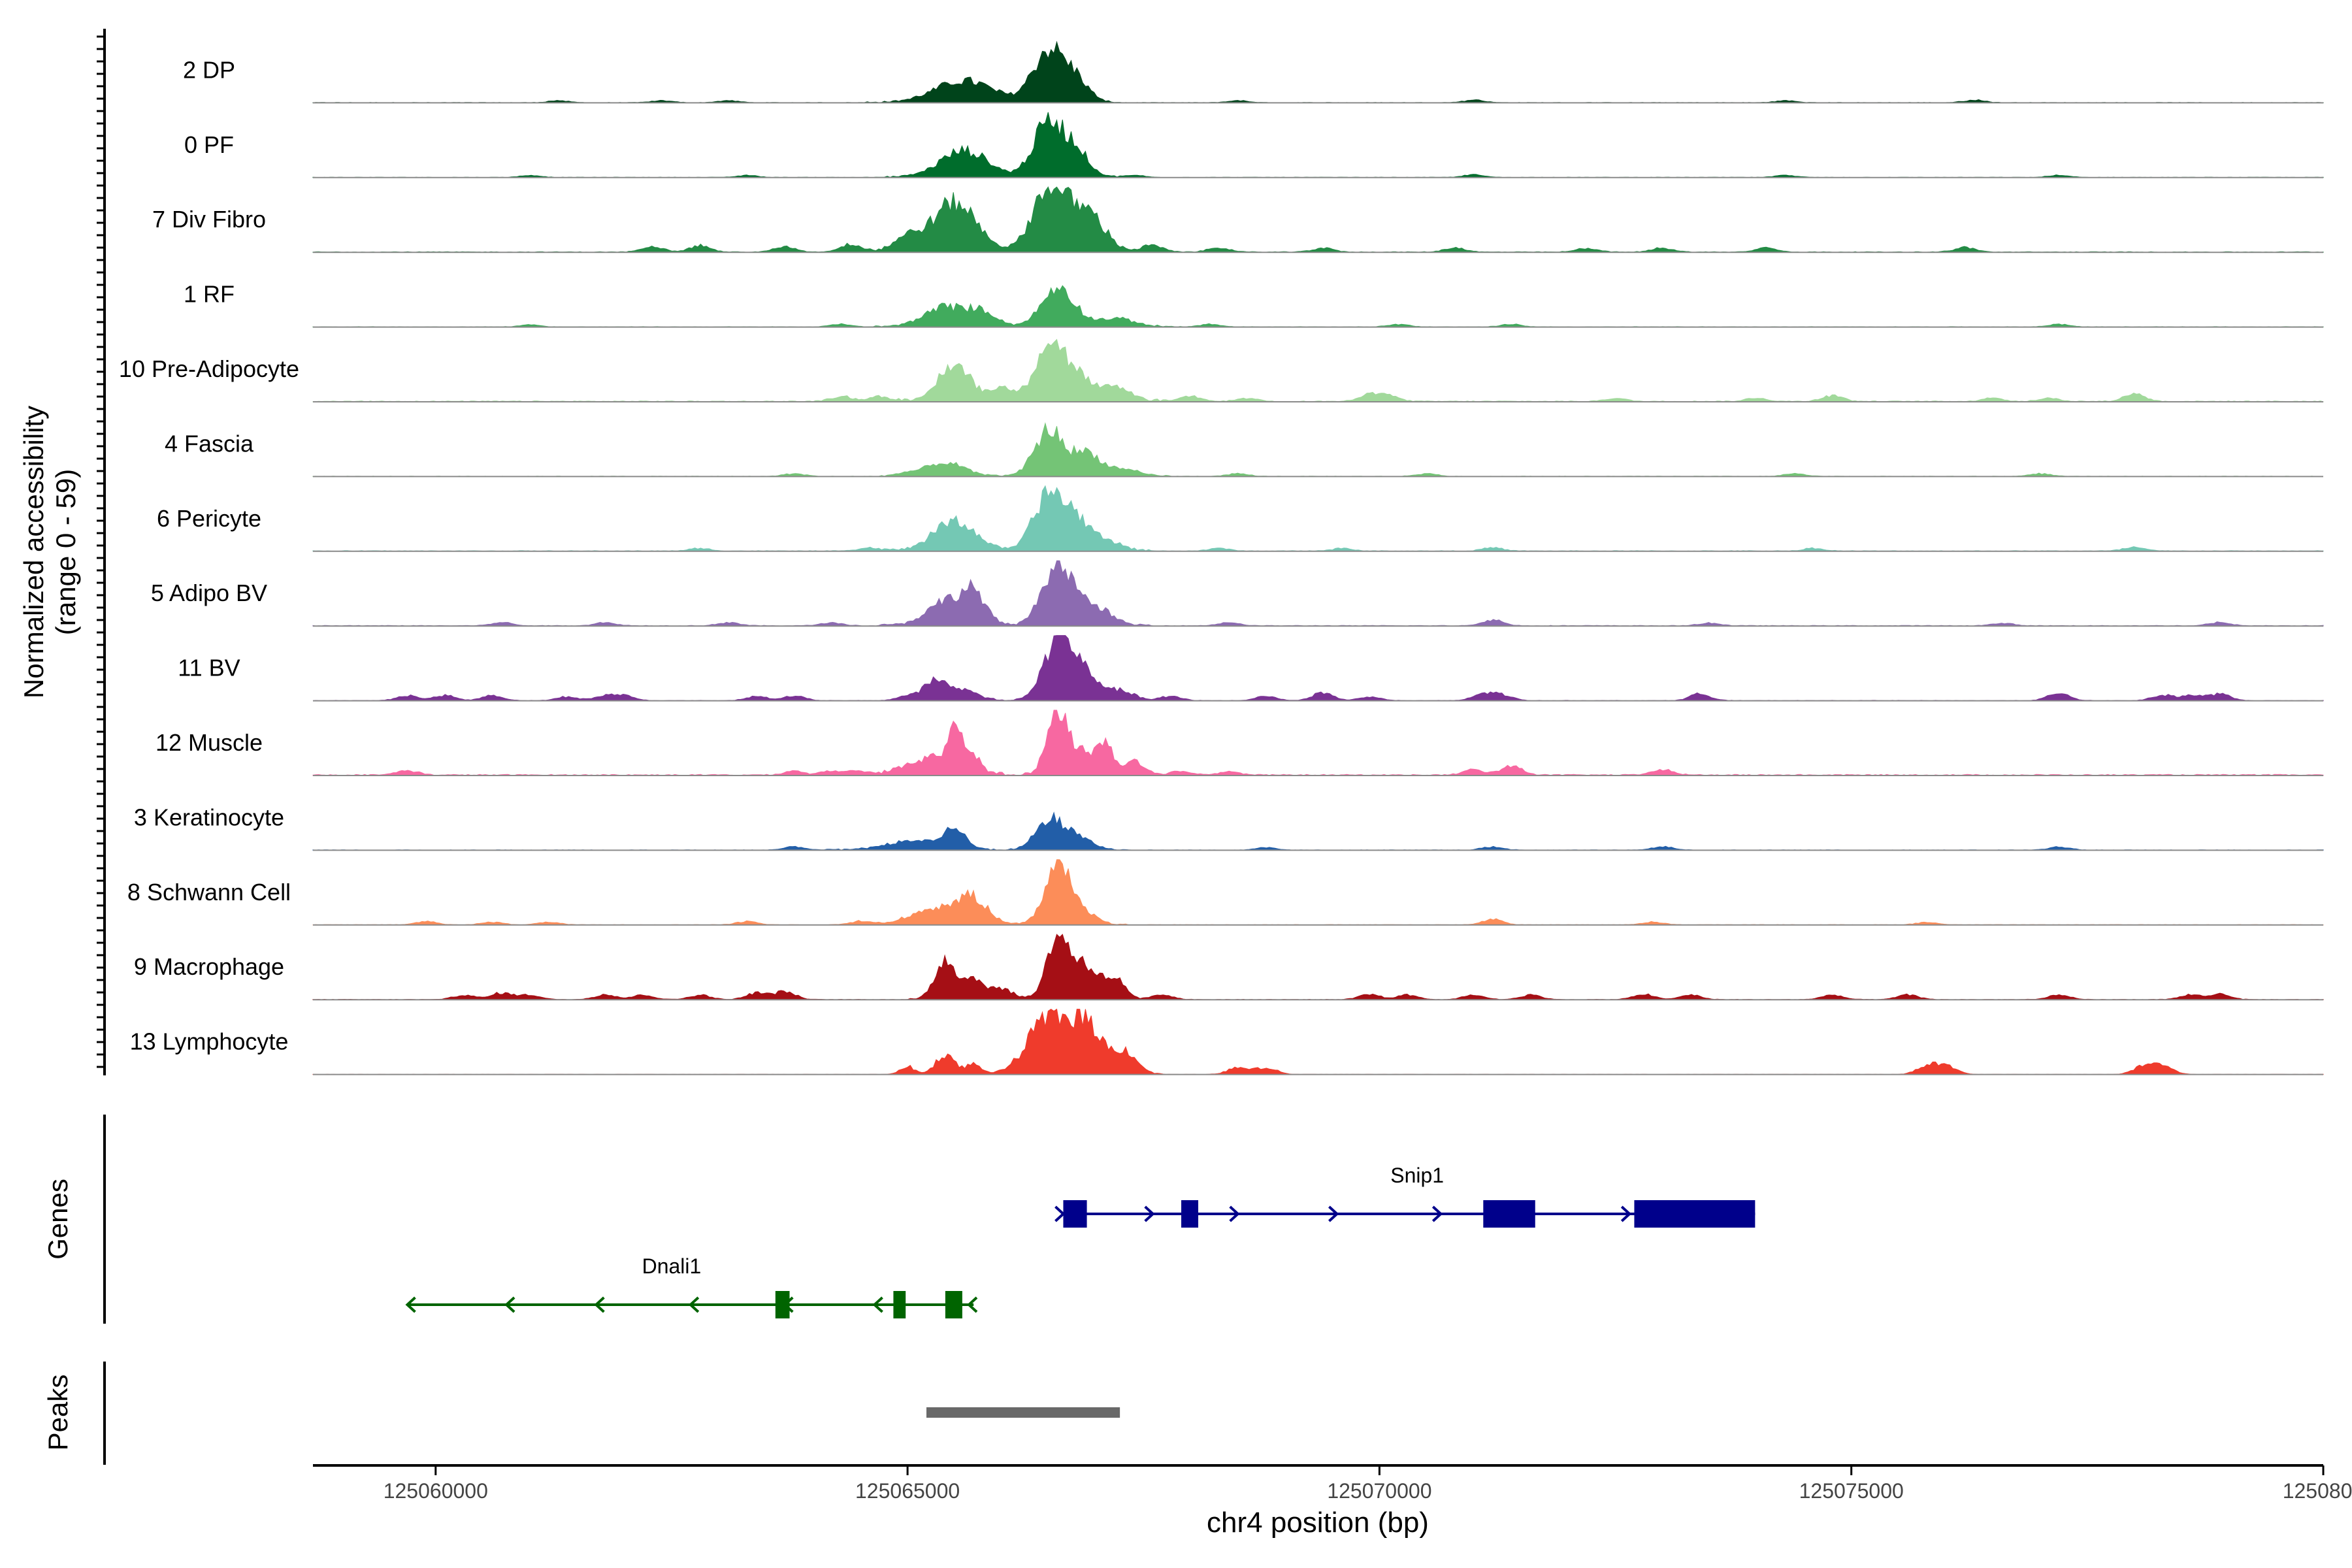 Image resolution: width=2352 pixels, height=1568 pixels. I want to click on genes-panel-label: Genes, so click(57, 1219).